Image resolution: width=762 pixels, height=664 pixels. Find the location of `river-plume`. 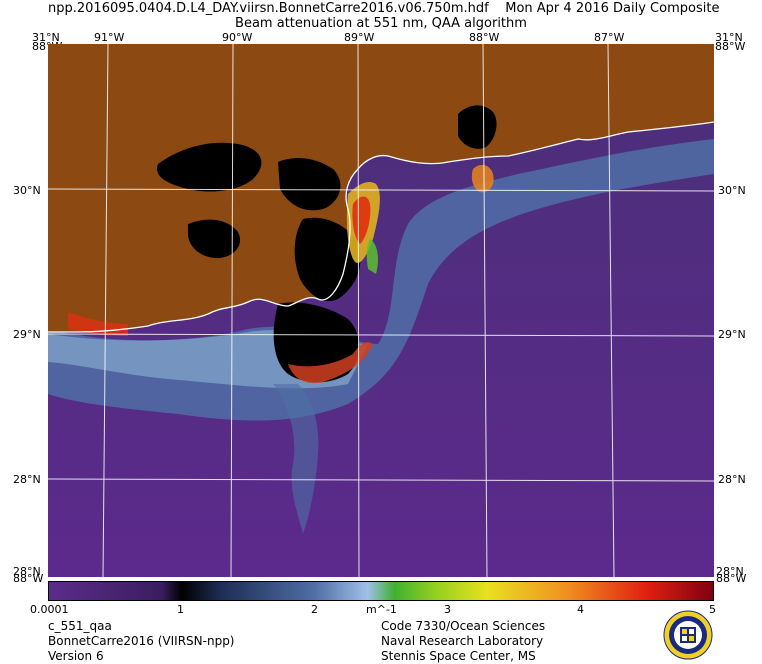

river-plume is located at coordinates (296, 459).